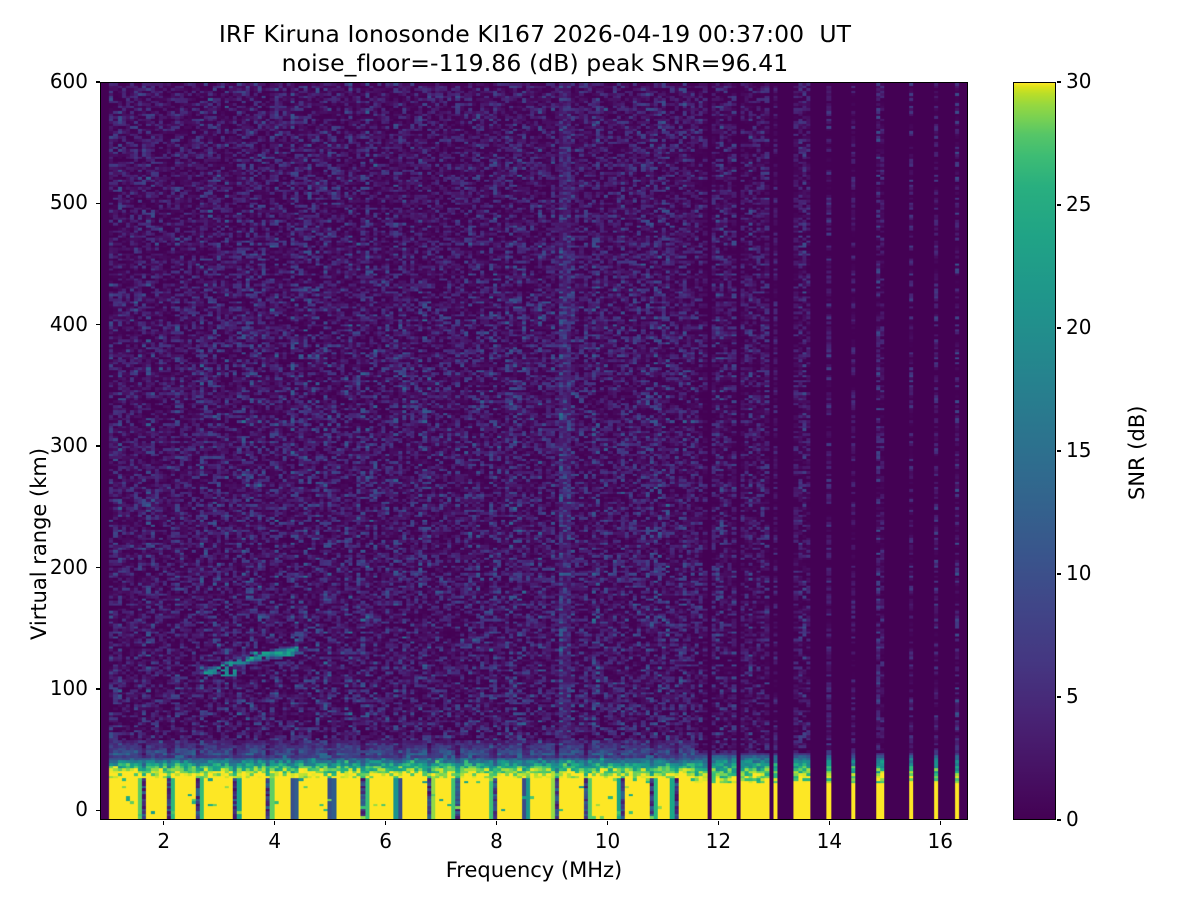  I want to click on x-tick-label: 16, so click(940, 841).